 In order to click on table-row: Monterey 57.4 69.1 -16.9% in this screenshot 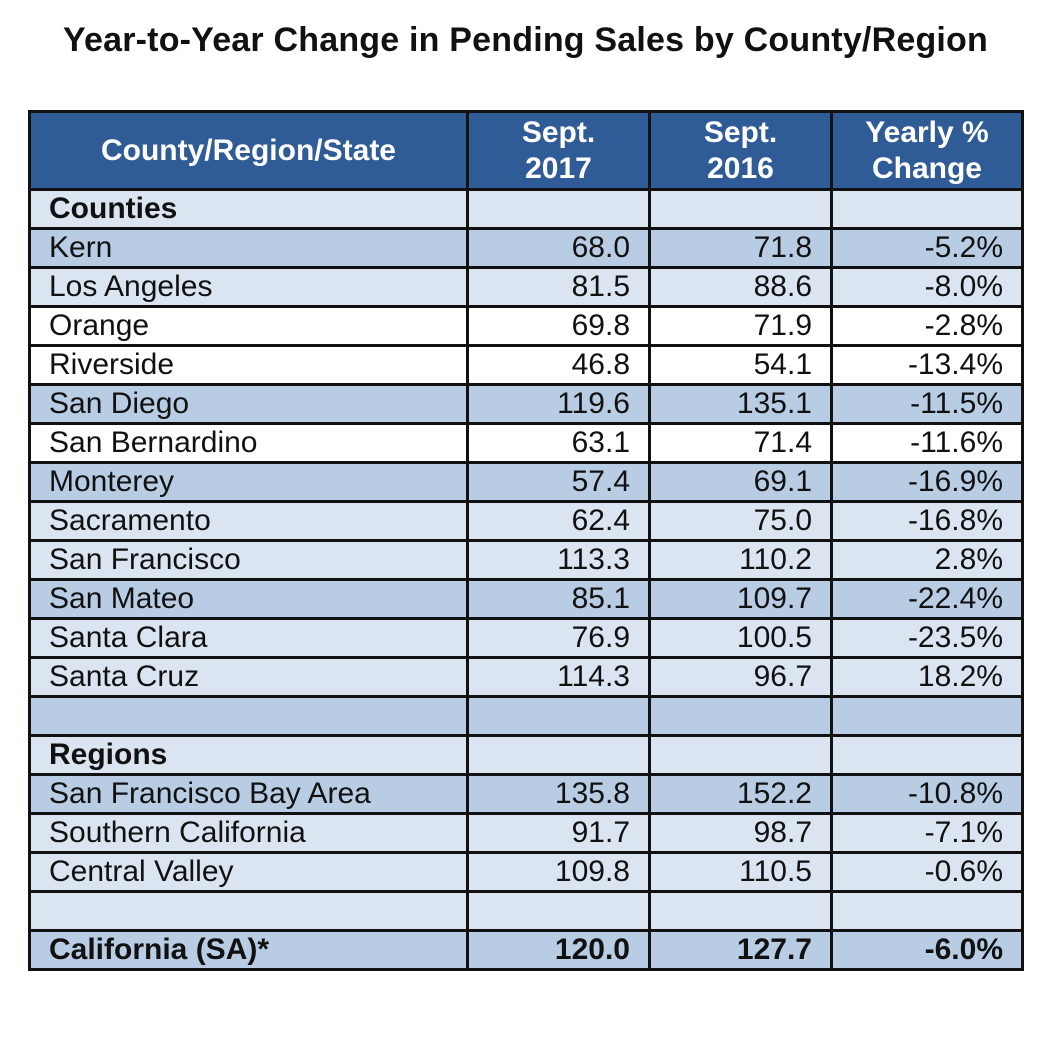, I will do `click(526, 482)`.